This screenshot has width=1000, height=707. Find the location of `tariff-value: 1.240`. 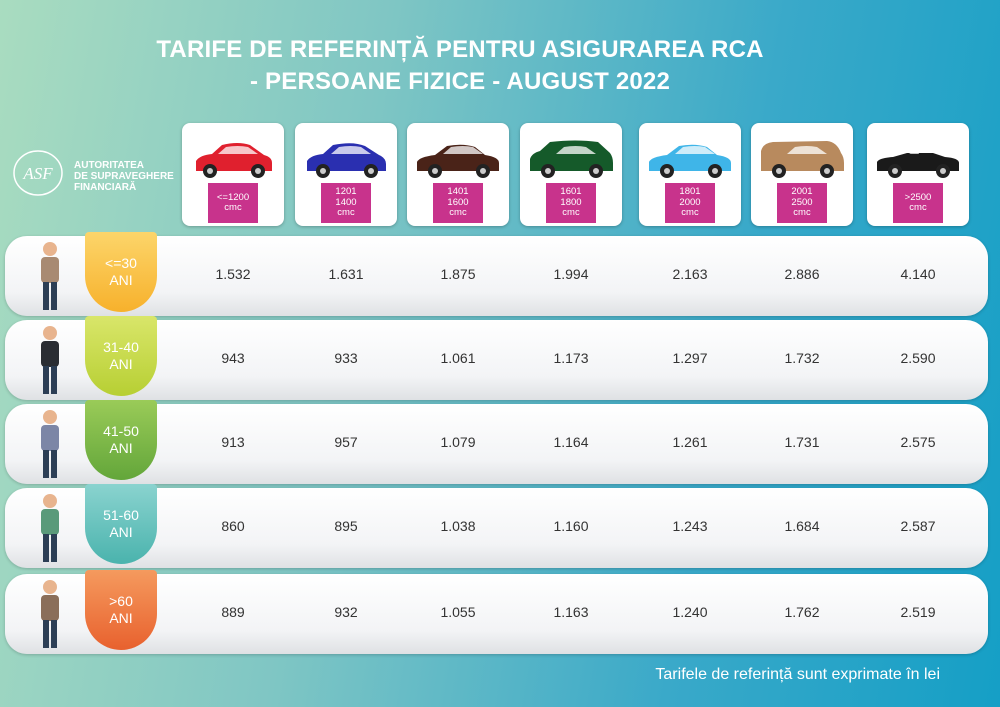

tariff-value: 1.240 is located at coordinates (690, 612).